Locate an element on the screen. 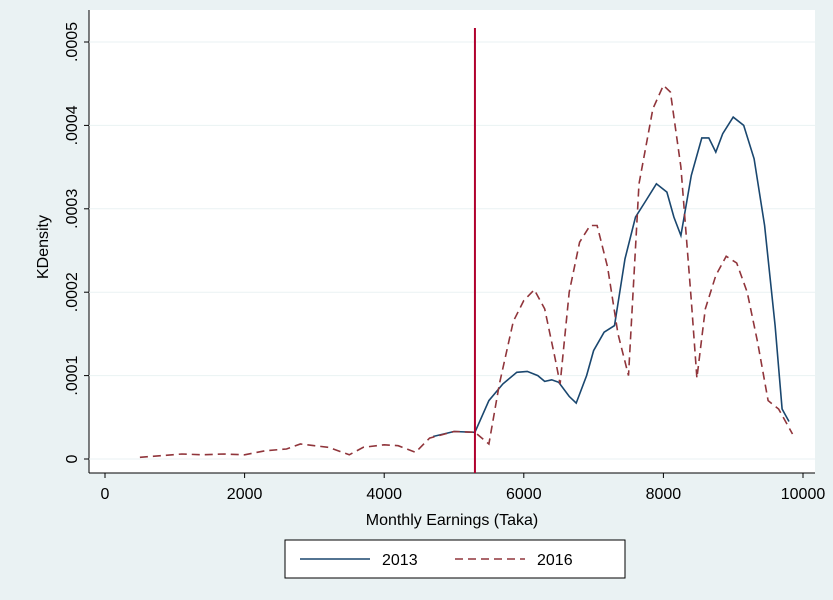  y-tick-label: .0003 is located at coordinates (72, 209).